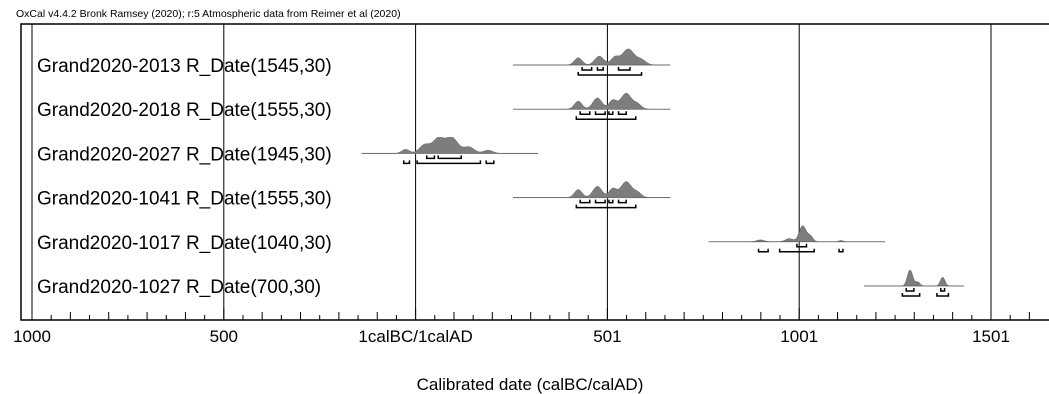 This screenshot has width=1049, height=394. What do you see at coordinates (607, 336) in the screenshot?
I see `tick-label: 501` at bounding box center [607, 336].